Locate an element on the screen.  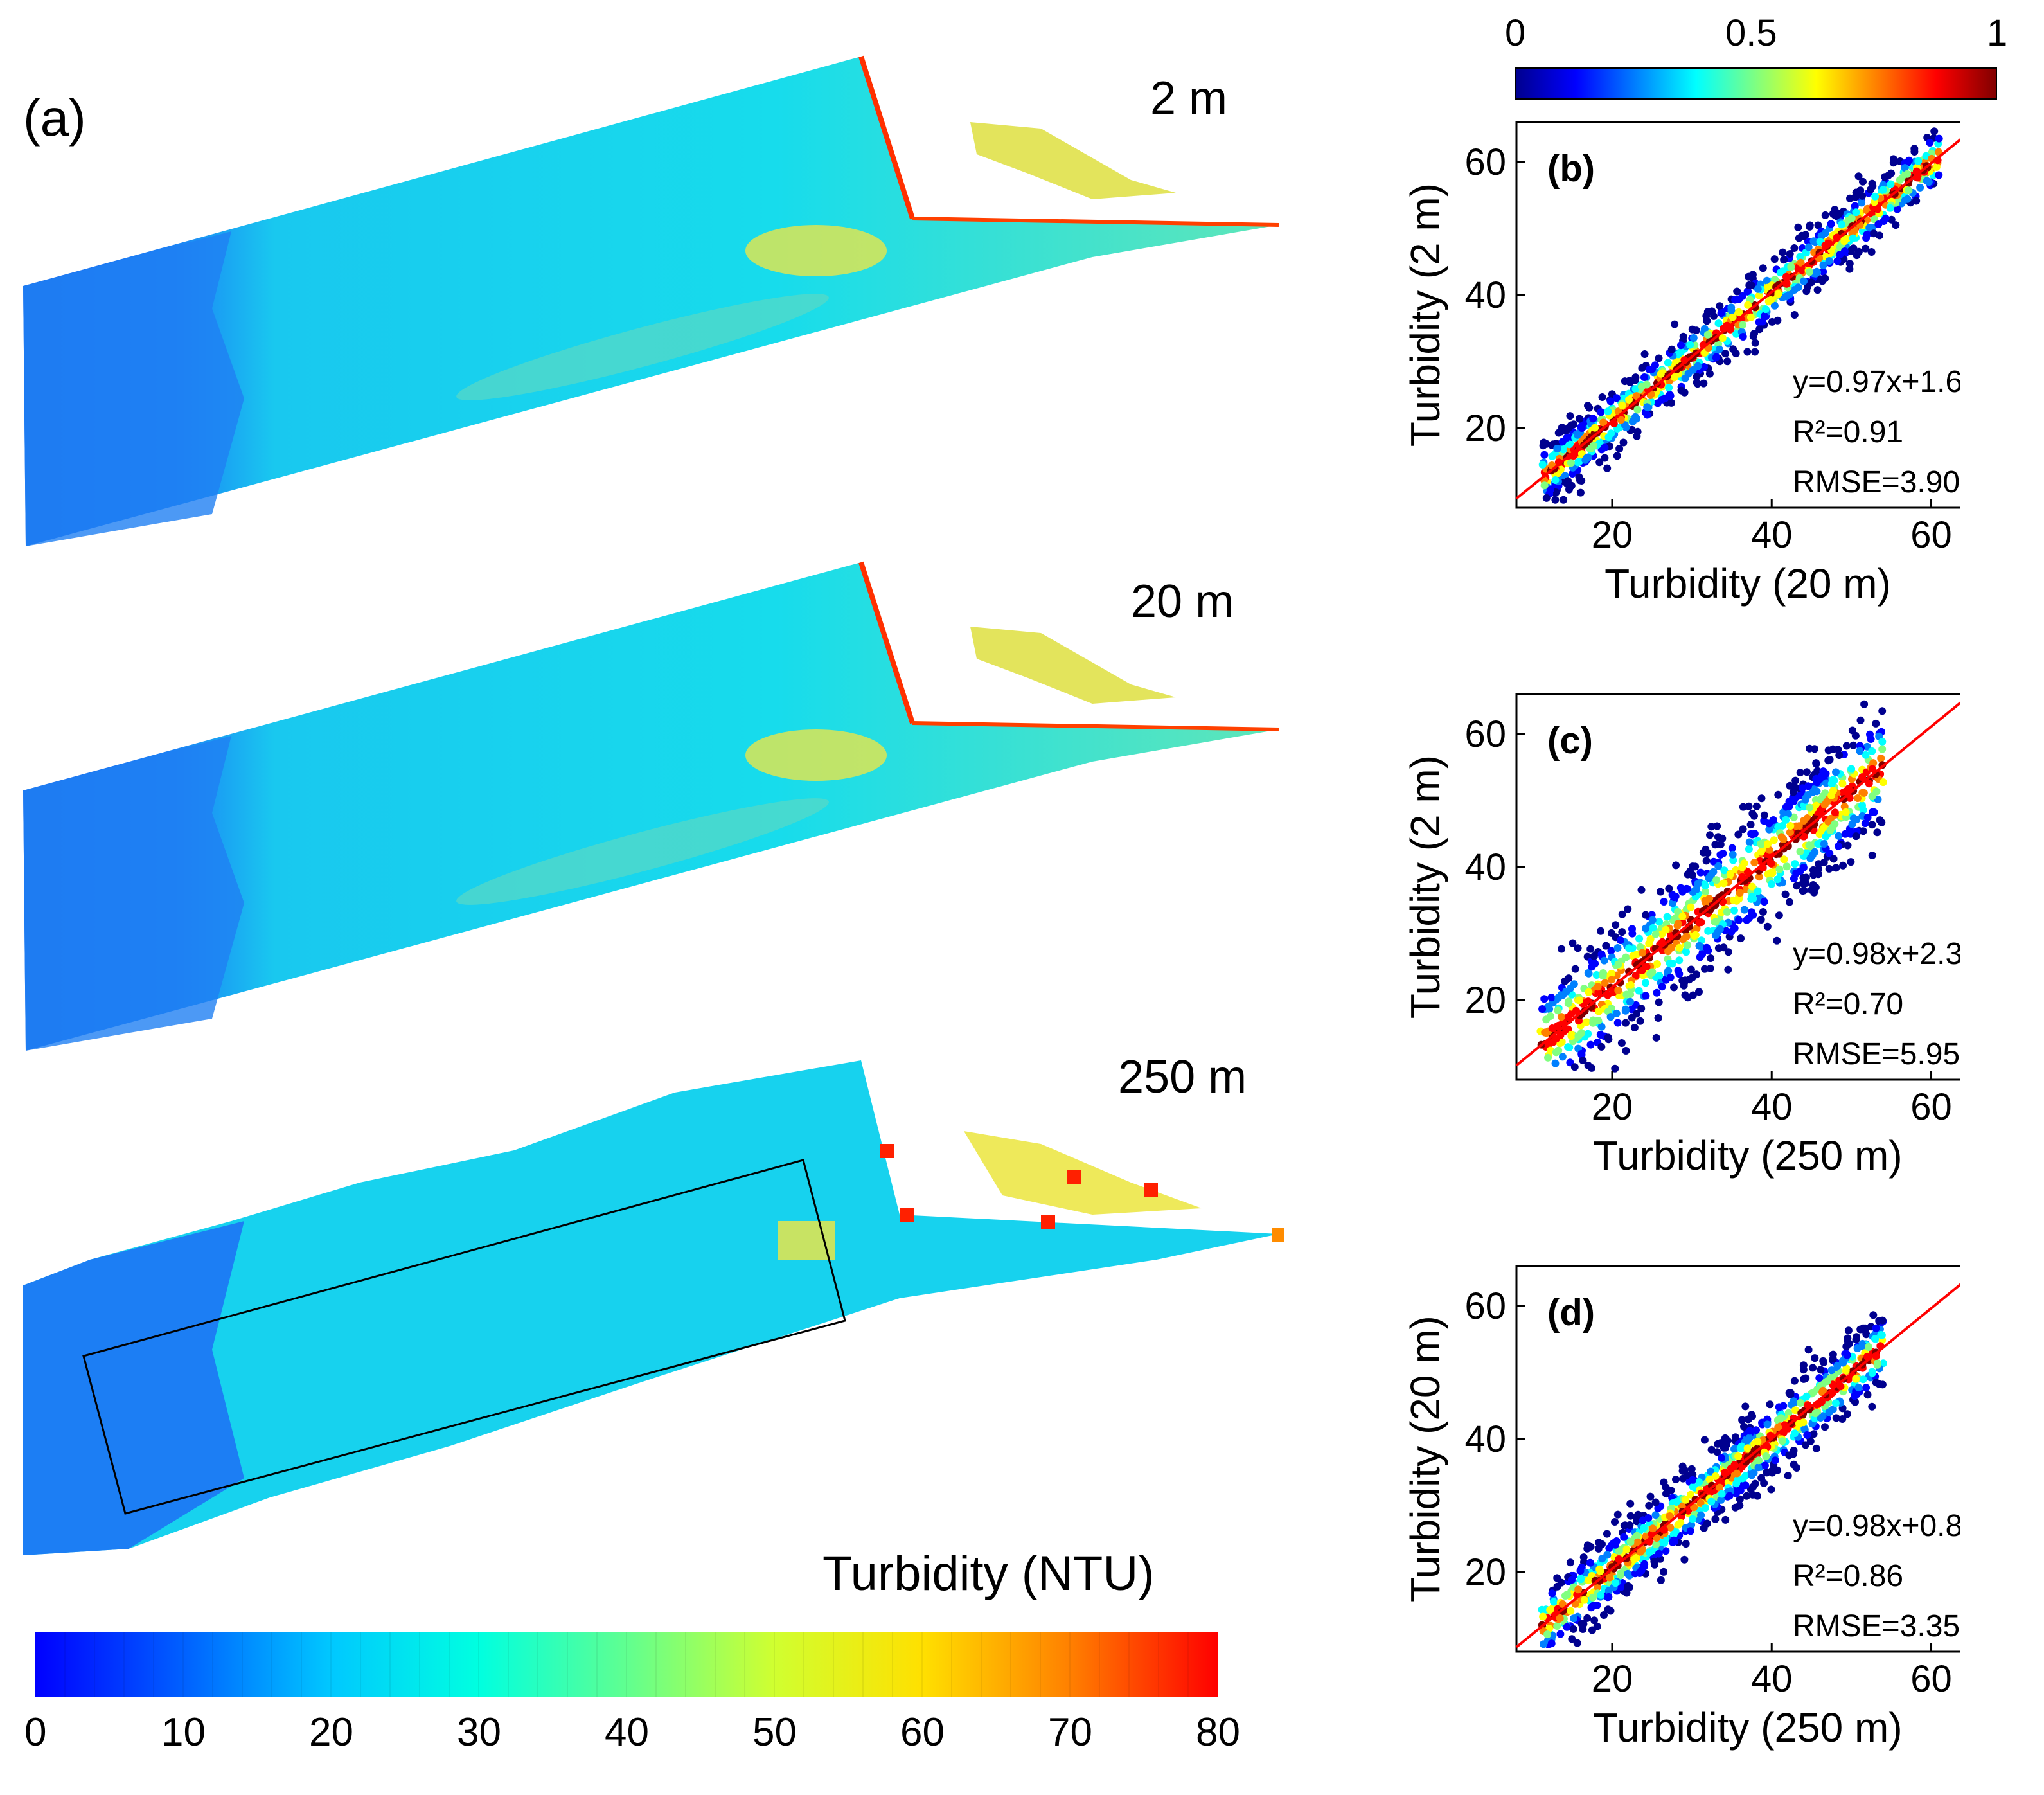
turbidity-colorbar-tick: 20 is located at coordinates (331, 1732).